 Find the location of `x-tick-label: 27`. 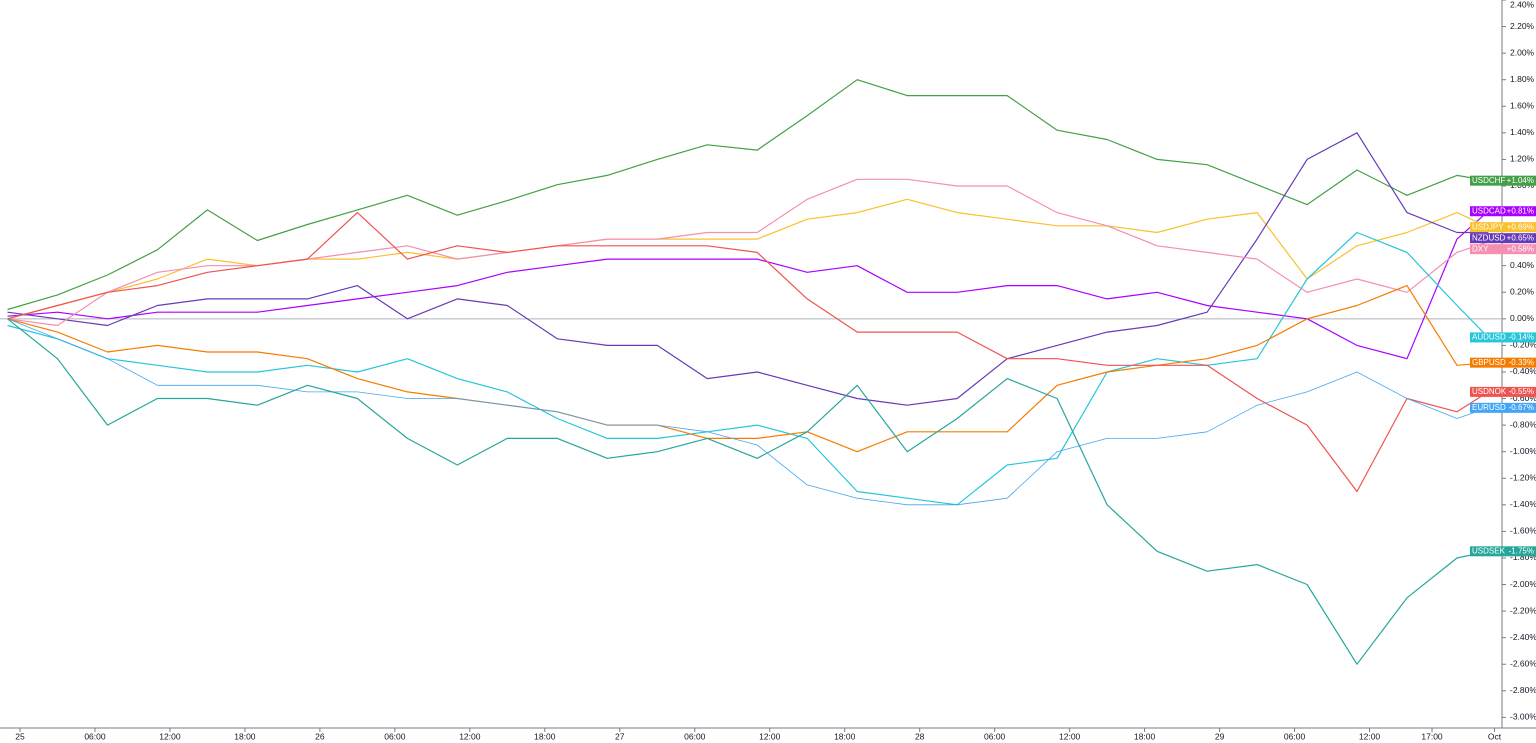

x-tick-label: 27 is located at coordinates (620, 736).